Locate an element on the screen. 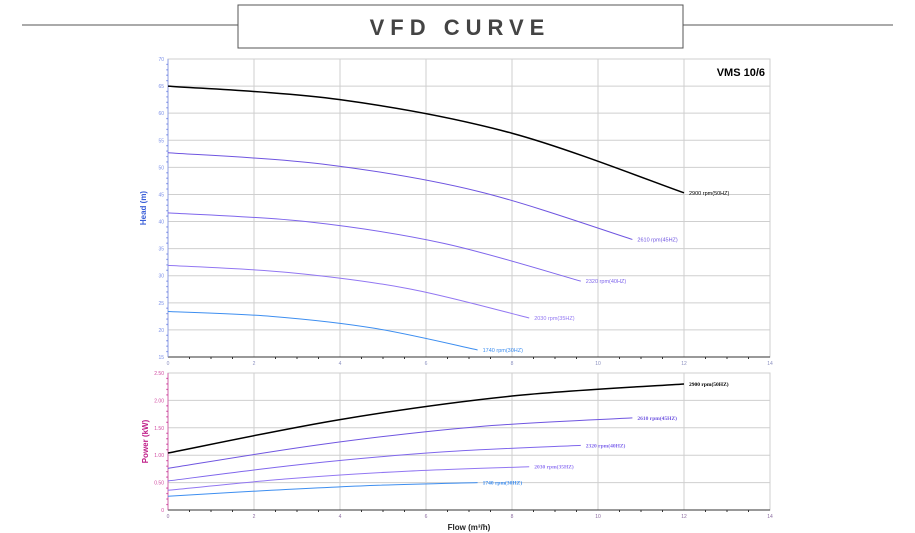  y-tick-label: 35 is located at coordinates (161, 250).